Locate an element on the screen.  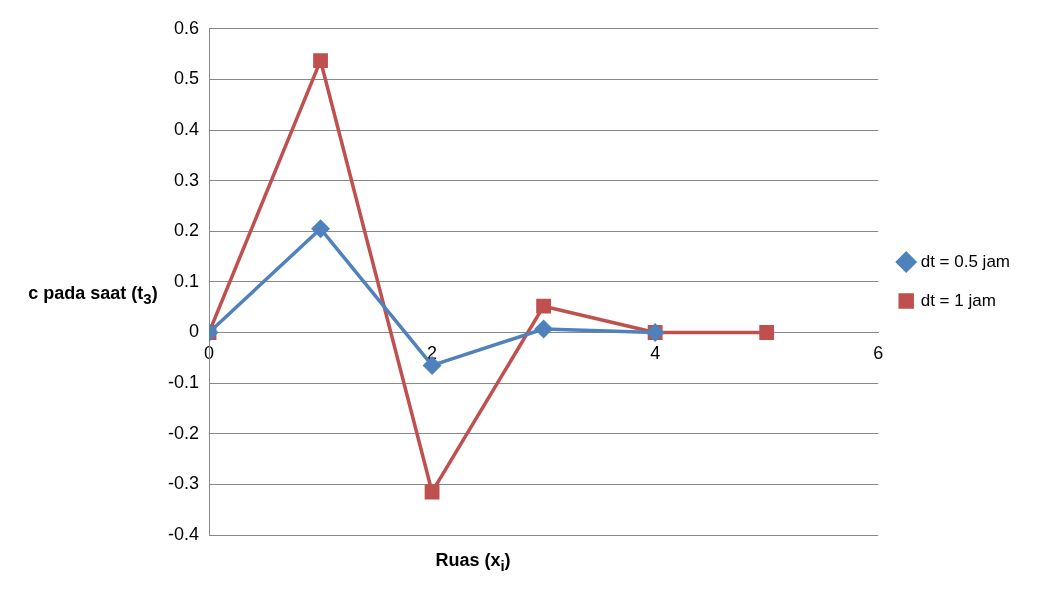
x-tick-label: 6 is located at coordinates (878, 353).